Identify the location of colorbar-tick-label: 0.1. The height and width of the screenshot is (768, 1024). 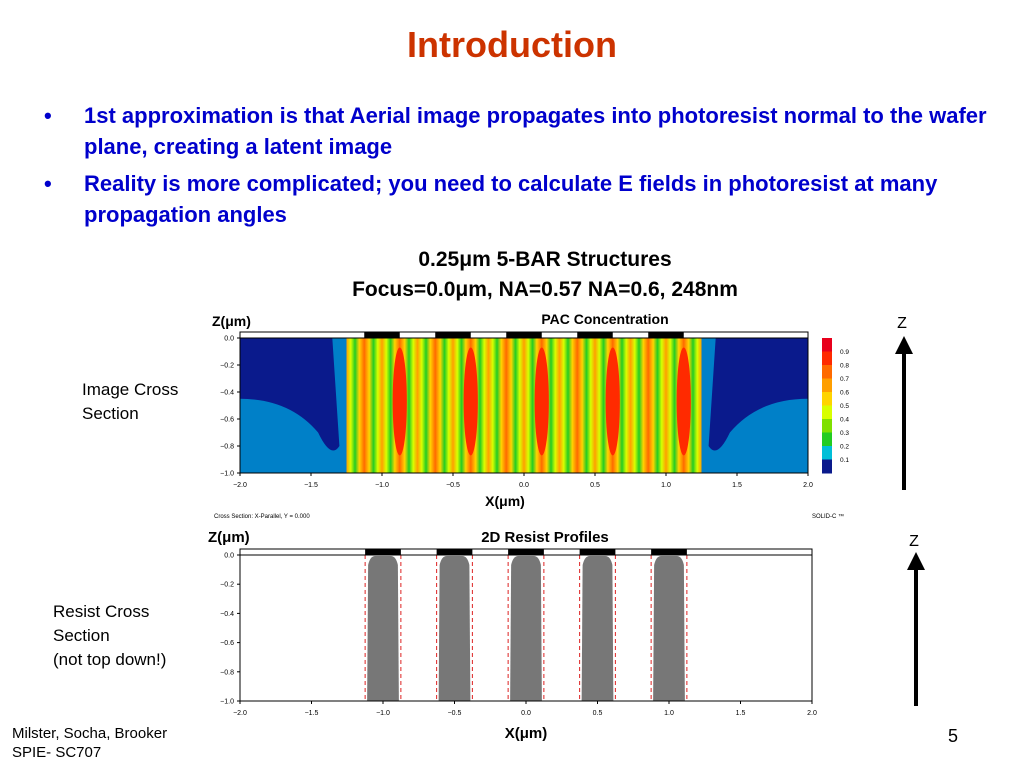
(844, 460).